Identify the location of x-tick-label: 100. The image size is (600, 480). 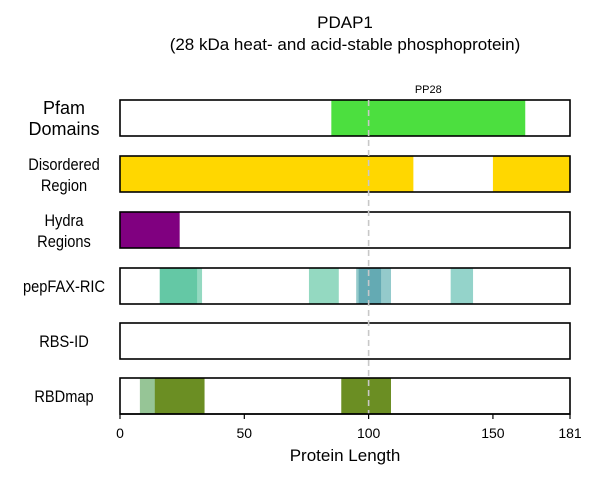
(369, 433).